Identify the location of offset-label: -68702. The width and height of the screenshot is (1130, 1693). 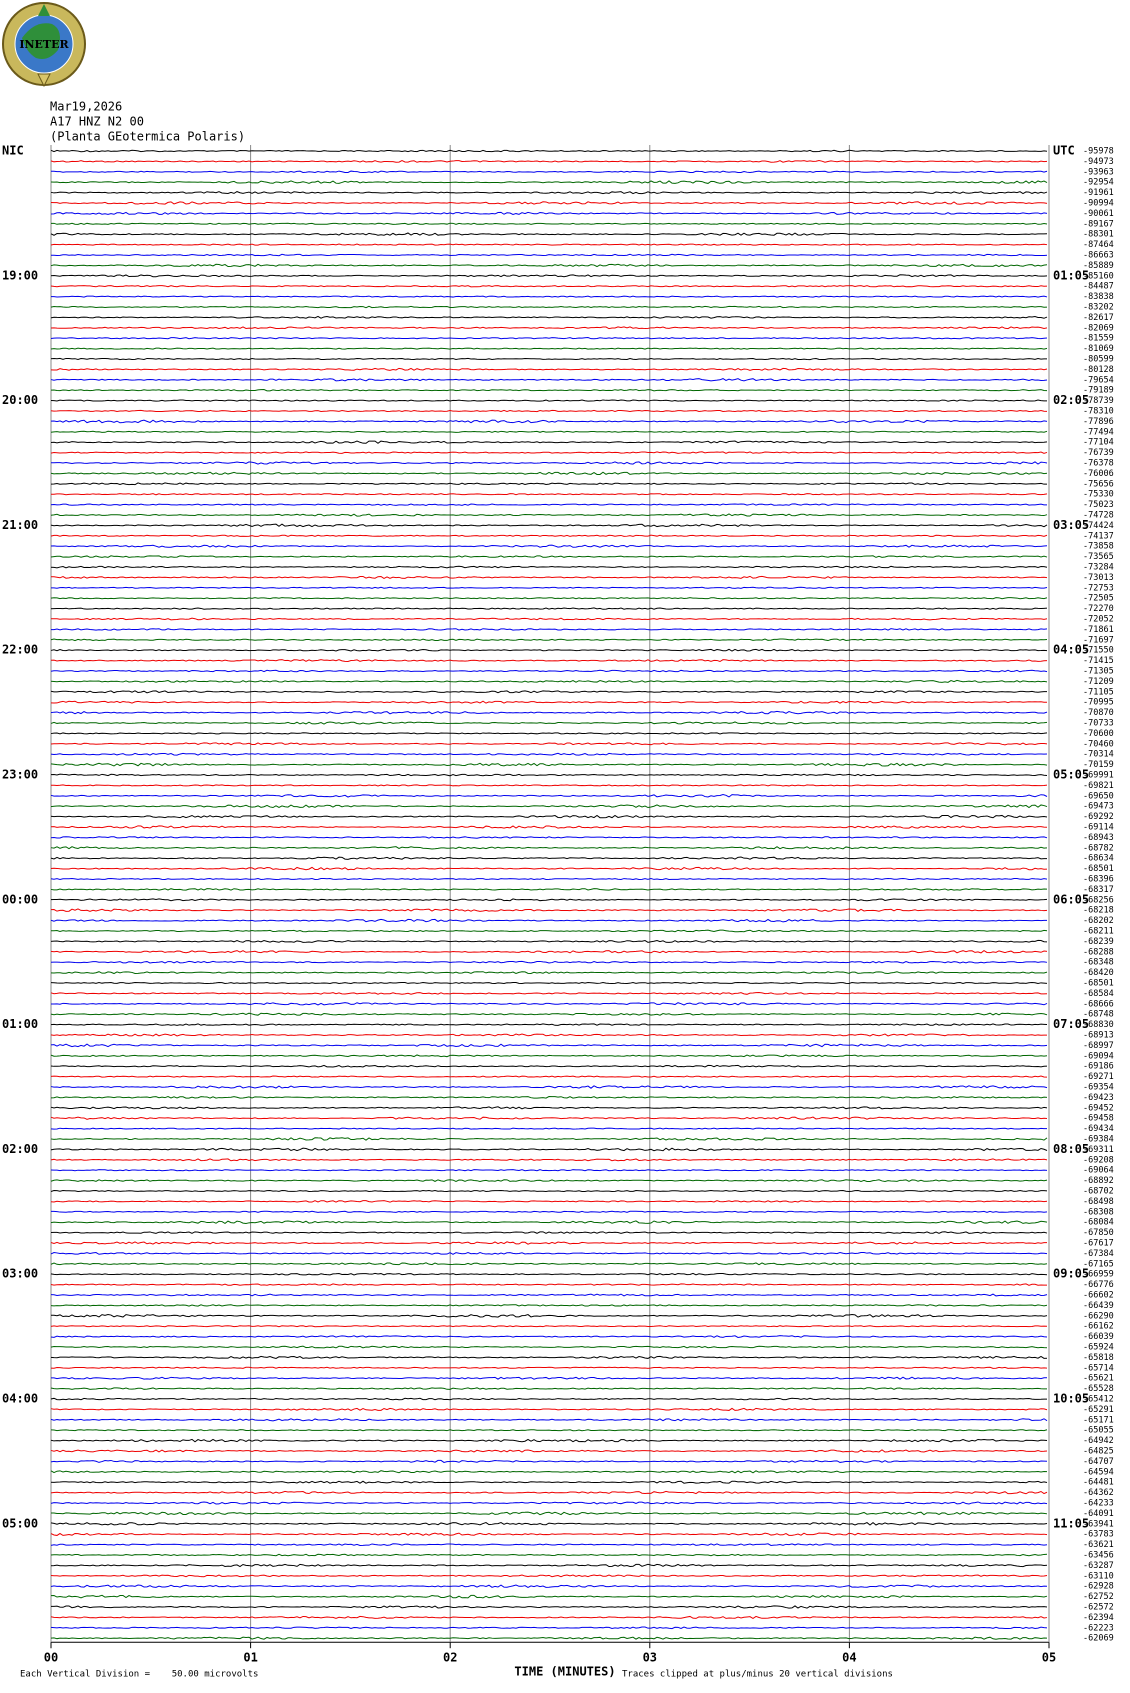
(1098, 1192).